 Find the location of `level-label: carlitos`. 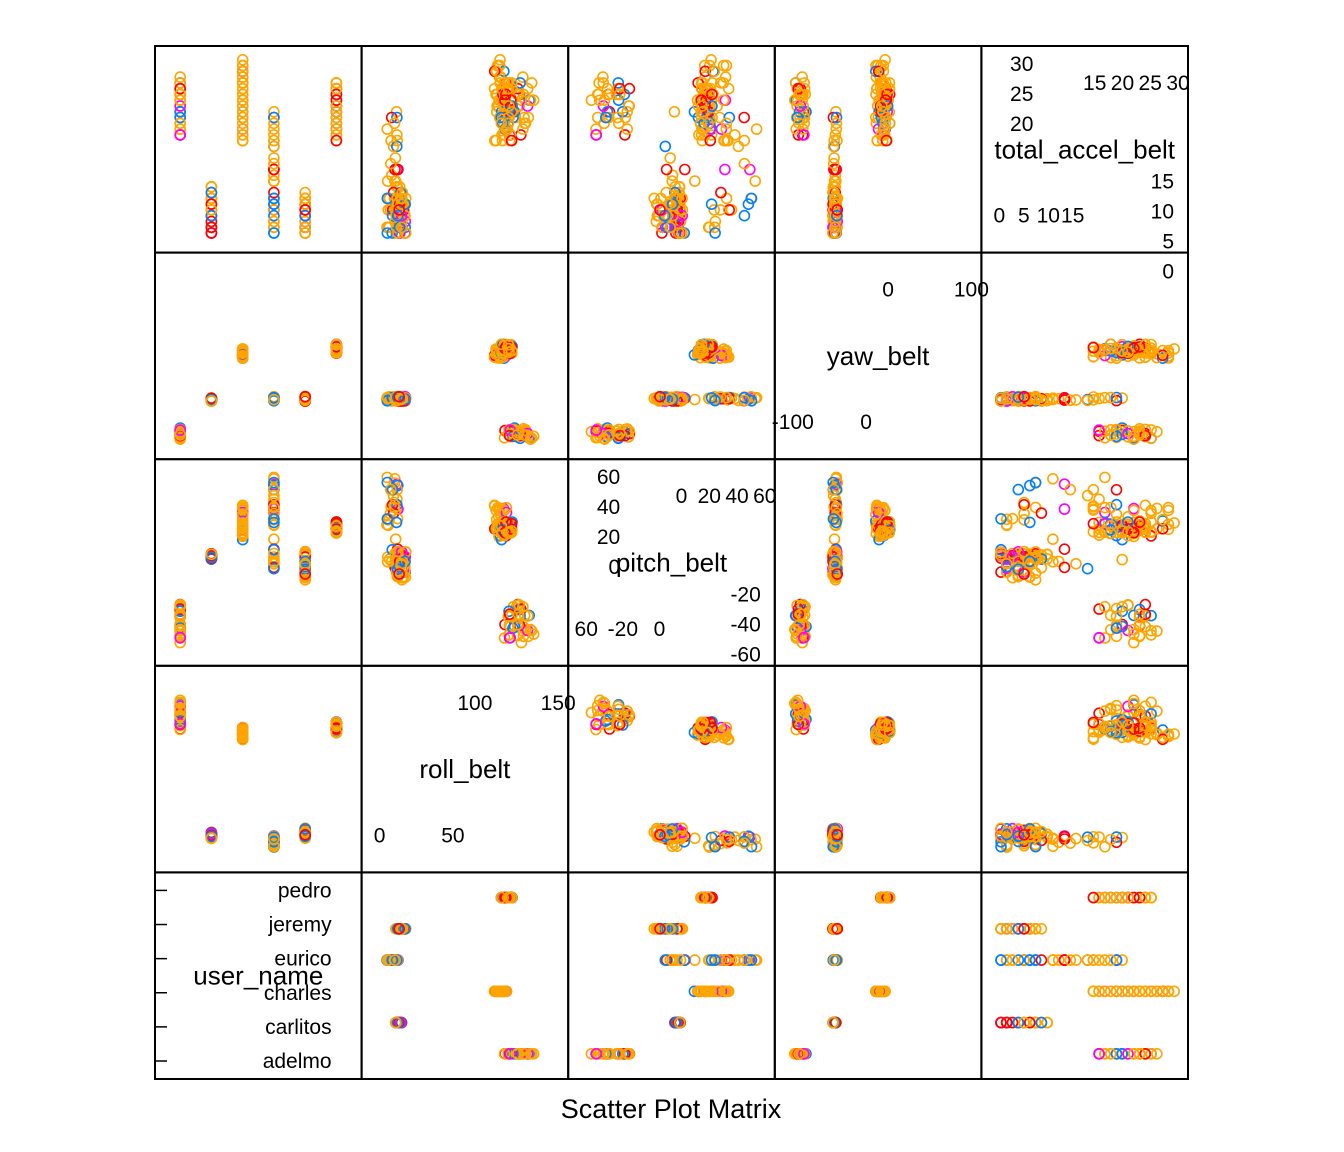

level-label: carlitos is located at coordinates (298, 1027).